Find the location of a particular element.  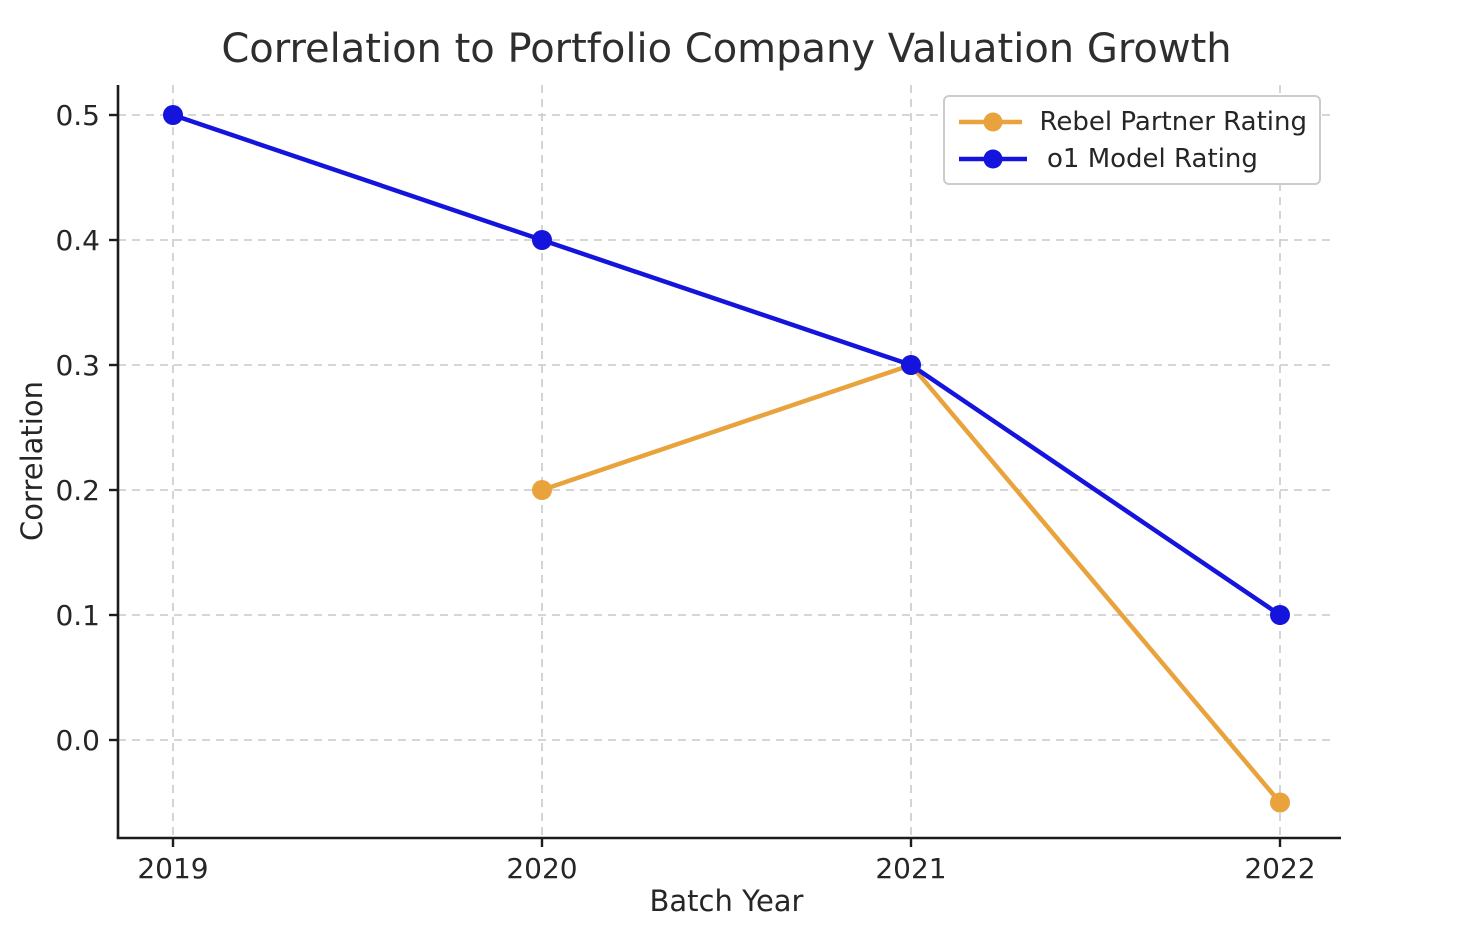

y-tick-label: 0.1 is located at coordinates (77, 615).